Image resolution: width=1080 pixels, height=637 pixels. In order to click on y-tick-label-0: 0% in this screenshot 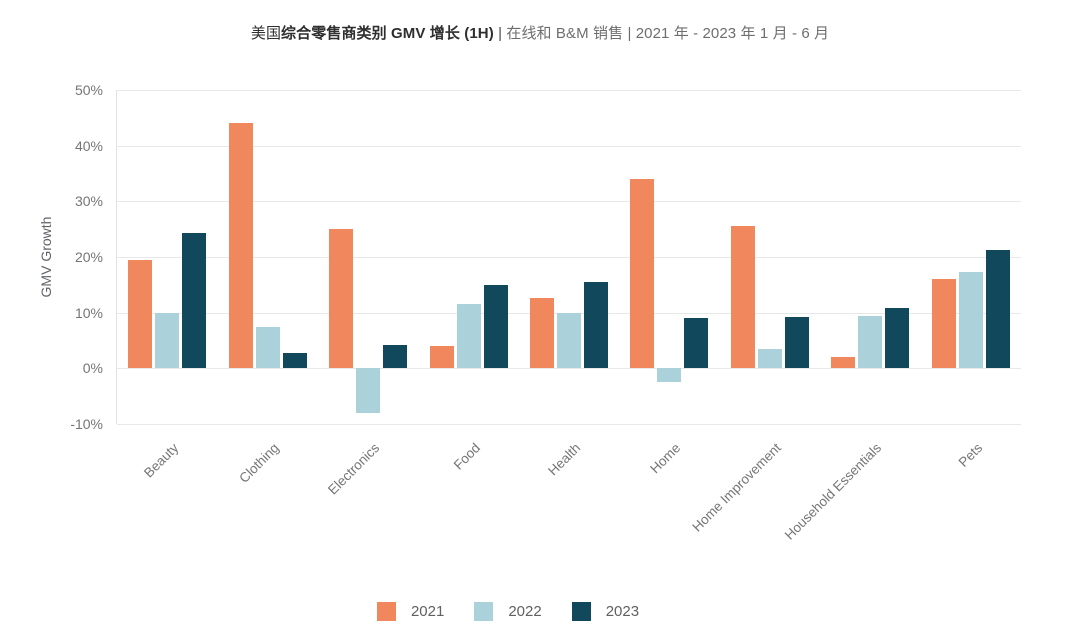, I will do `click(92, 368)`.